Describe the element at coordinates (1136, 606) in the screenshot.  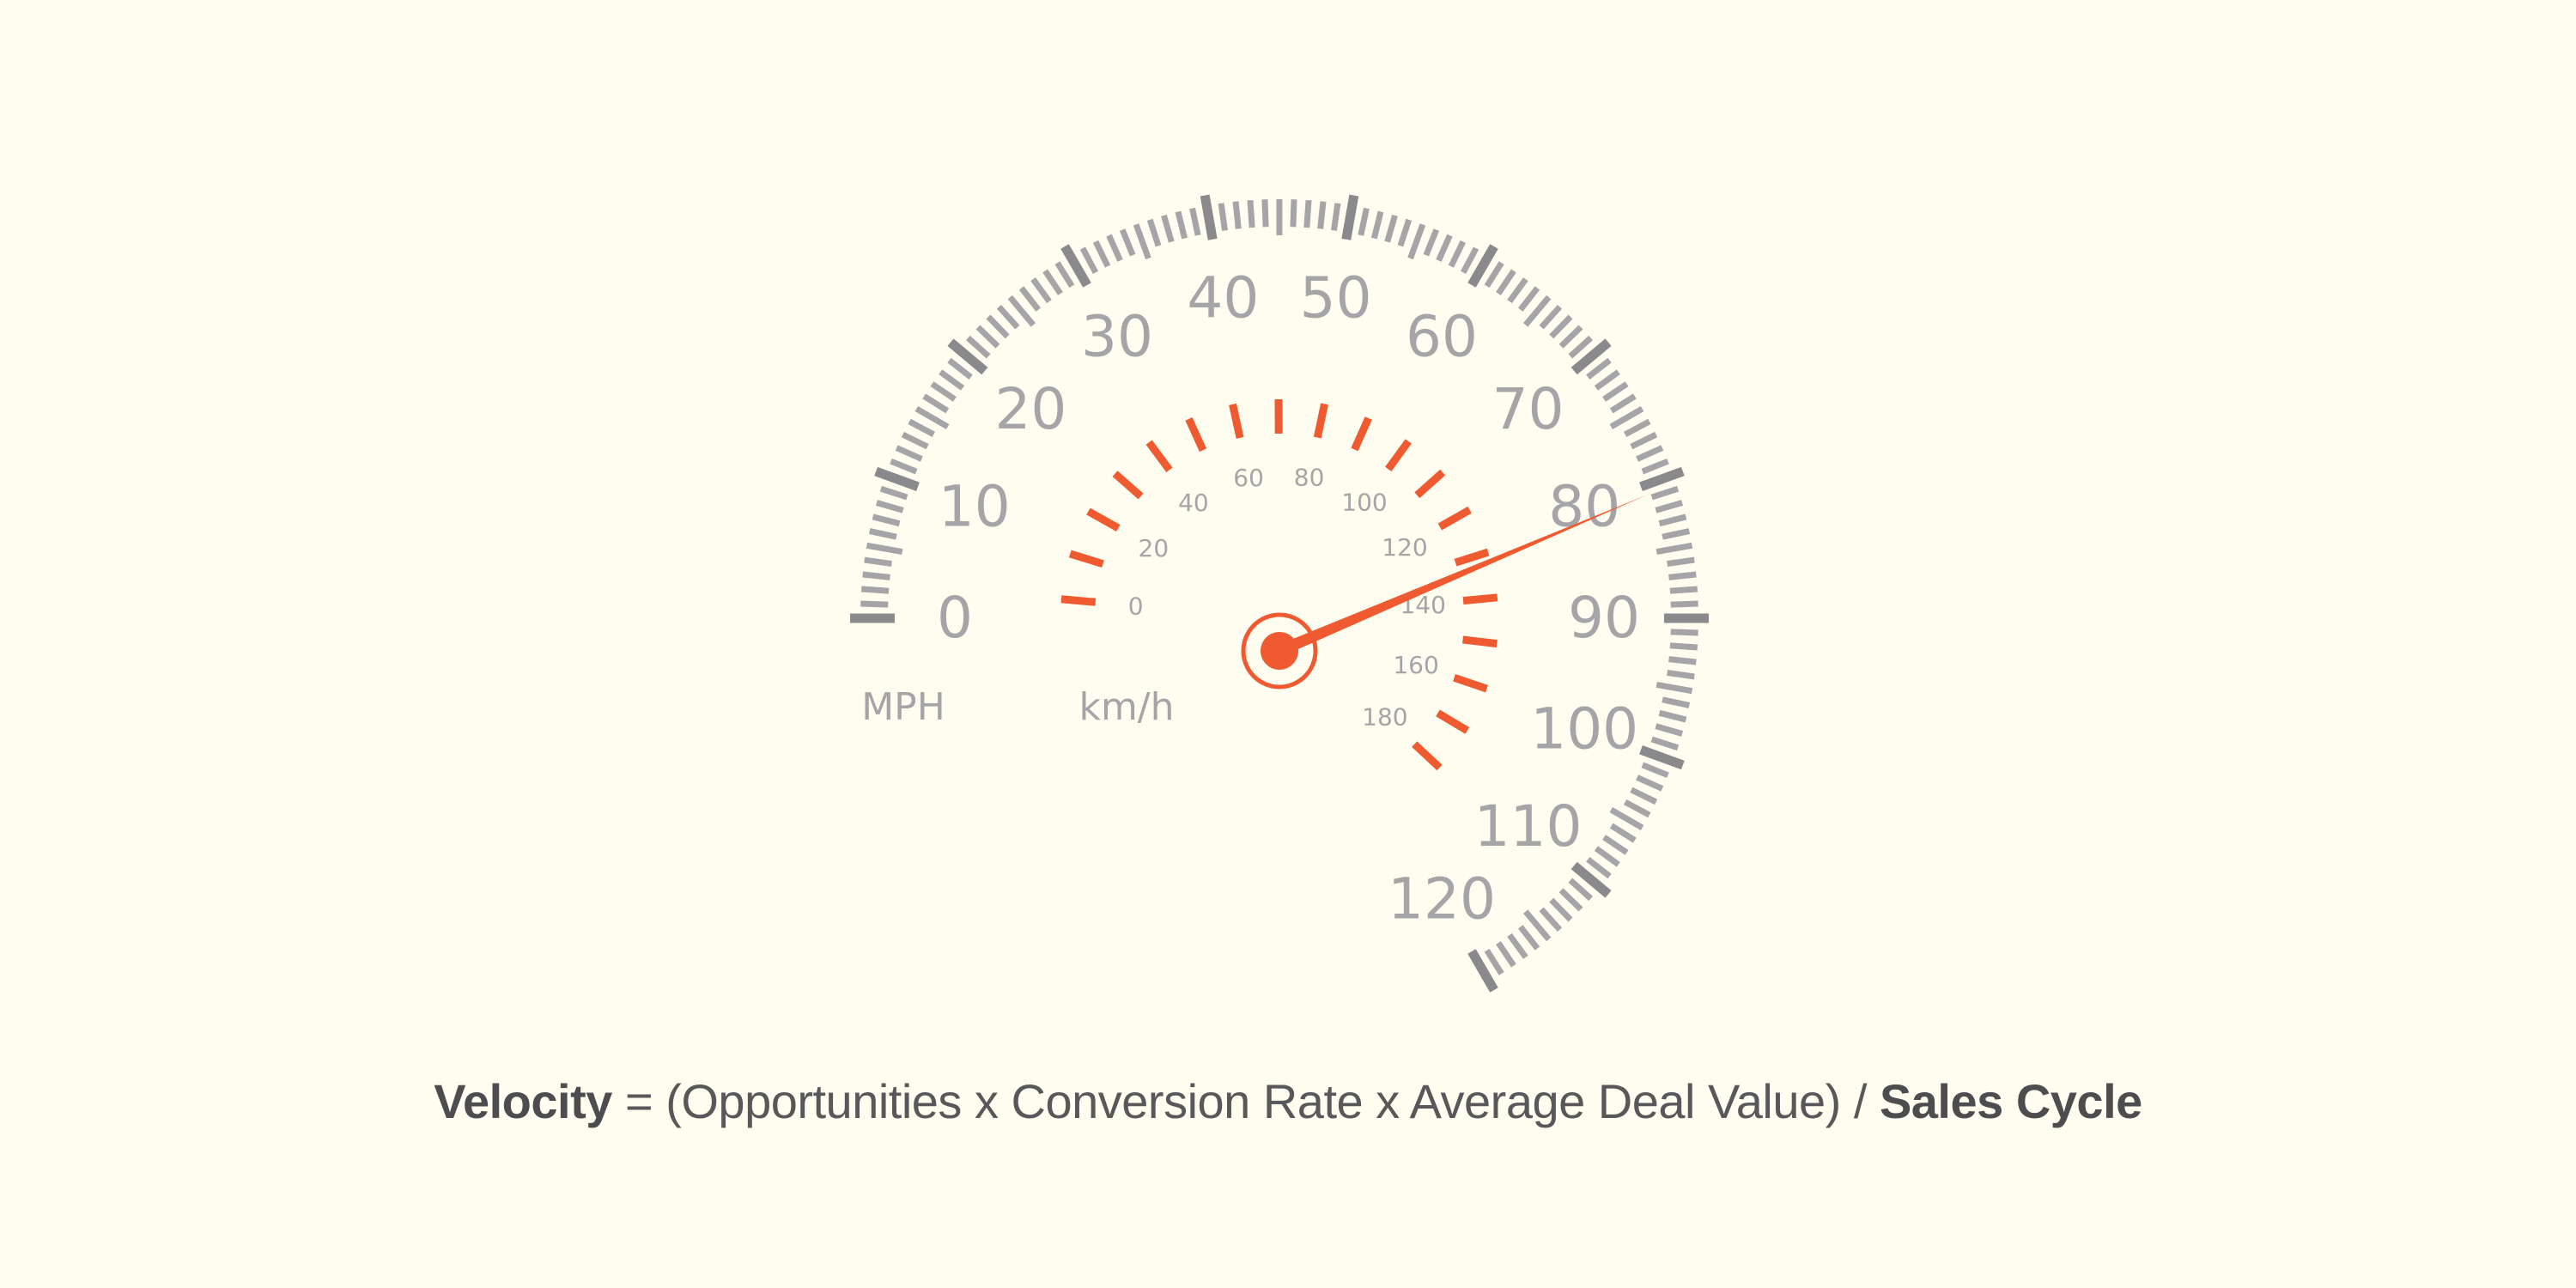
I see `kmh-label: 0` at that location.